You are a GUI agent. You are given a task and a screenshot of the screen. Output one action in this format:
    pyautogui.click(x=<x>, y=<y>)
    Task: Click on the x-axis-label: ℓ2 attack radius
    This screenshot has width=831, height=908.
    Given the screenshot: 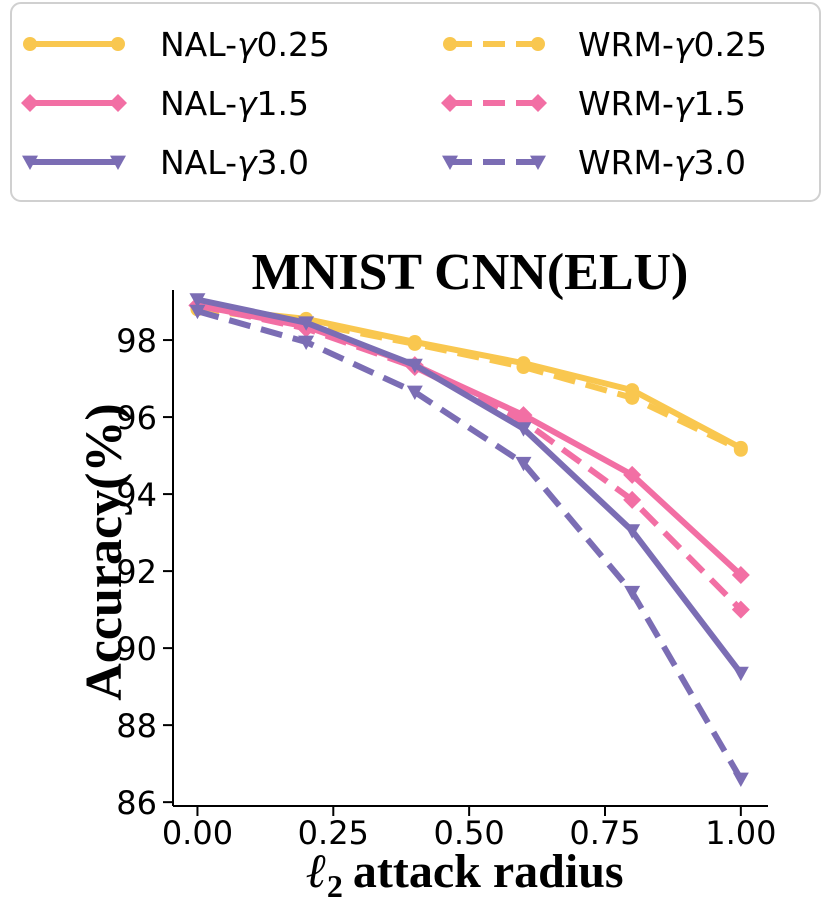 What is the action you would take?
    pyautogui.click(x=464, y=874)
    